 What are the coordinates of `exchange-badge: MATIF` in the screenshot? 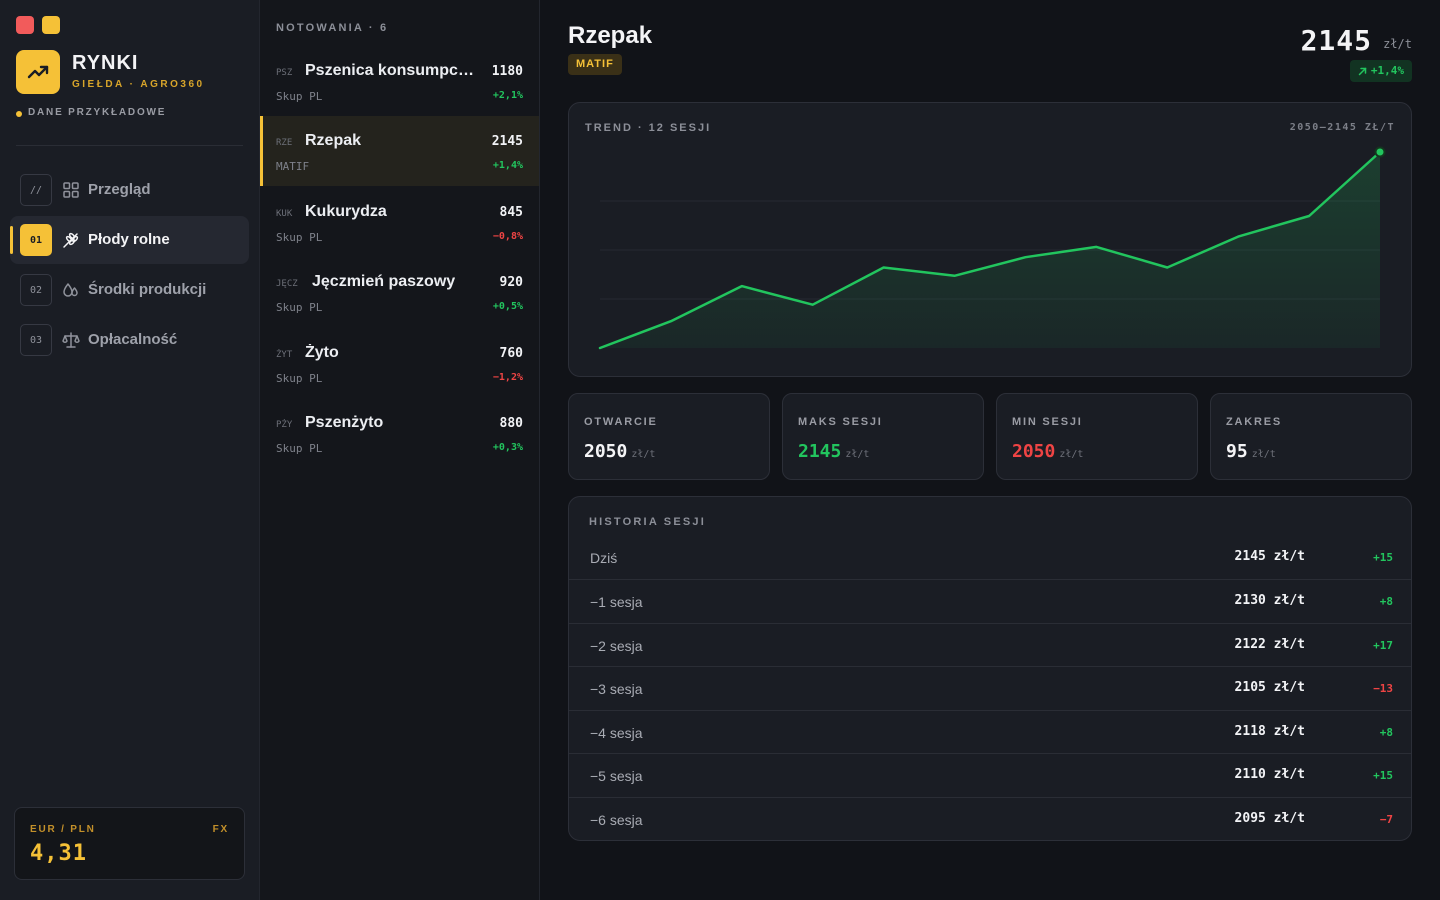 It's located at (595, 64).